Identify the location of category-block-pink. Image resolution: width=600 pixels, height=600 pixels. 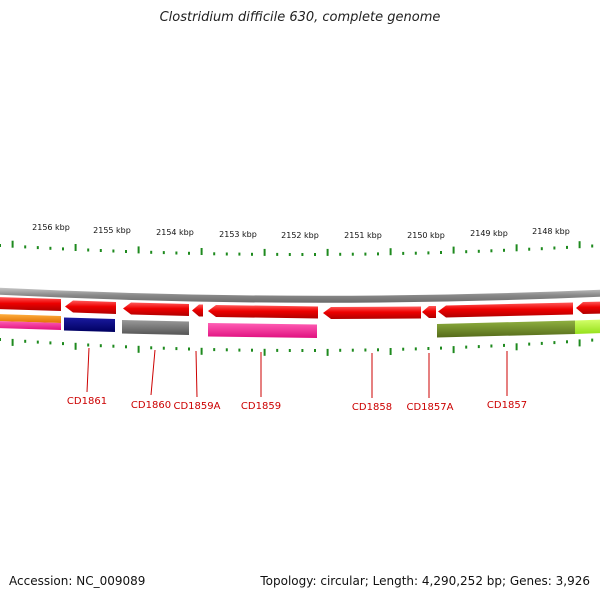
(262, 330).